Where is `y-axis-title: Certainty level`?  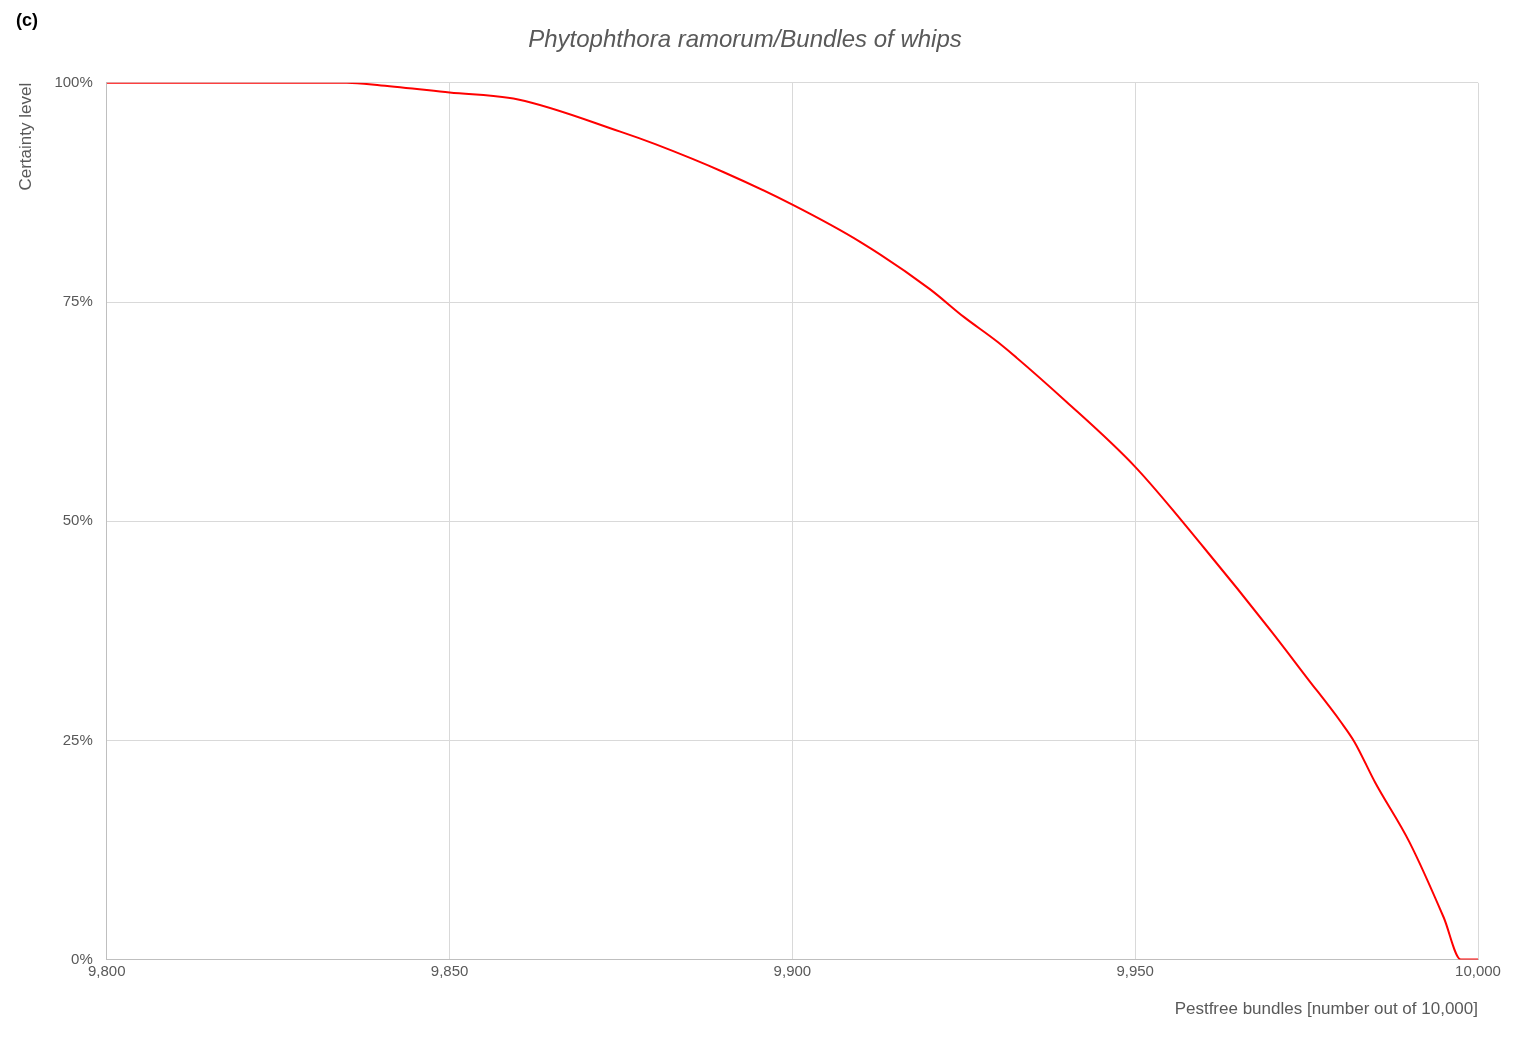
y-axis-title: Certainty level is located at coordinates (25, 136).